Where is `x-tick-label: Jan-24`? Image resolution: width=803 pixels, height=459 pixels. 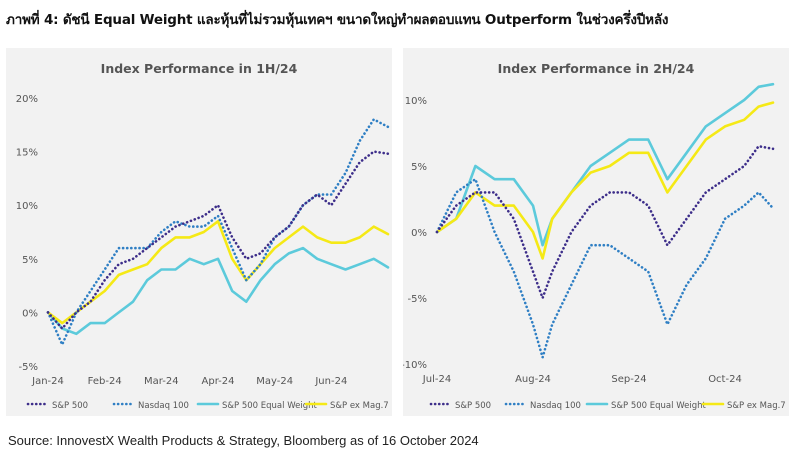 x-tick-label: Jan-24 is located at coordinates (47, 381).